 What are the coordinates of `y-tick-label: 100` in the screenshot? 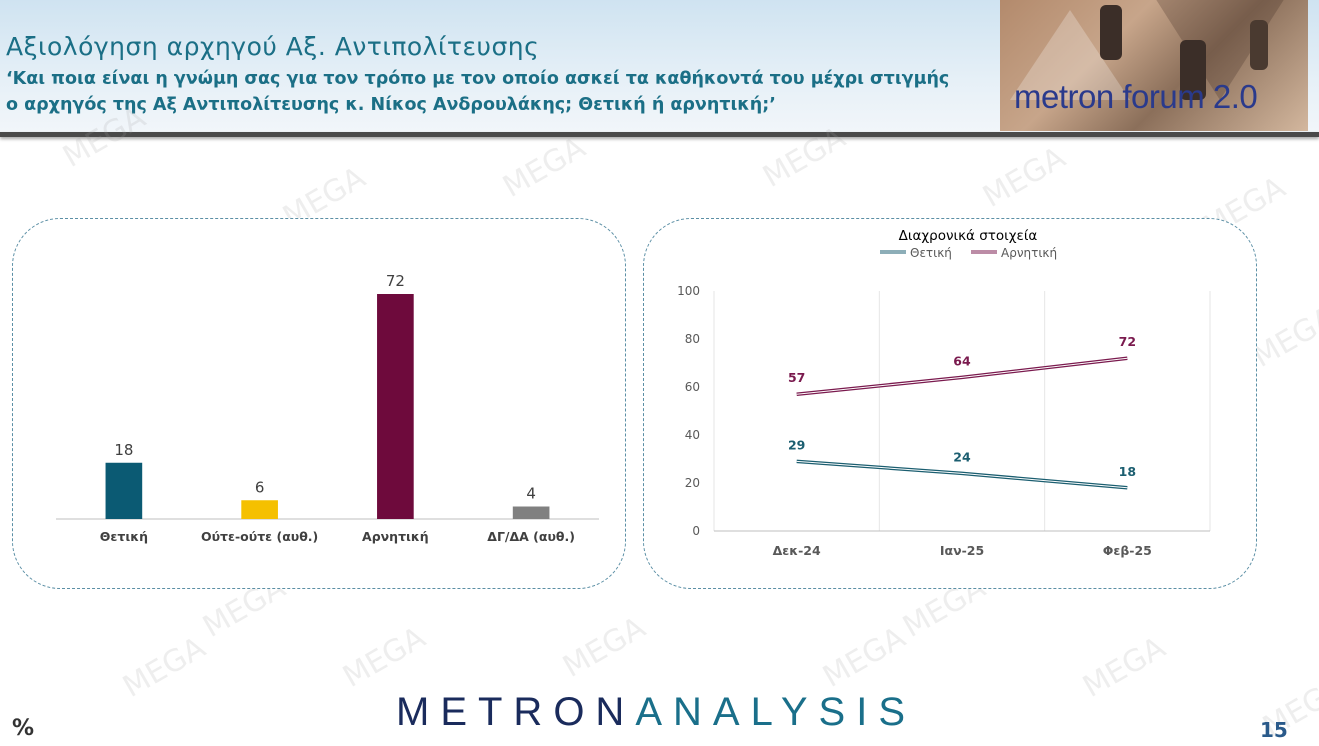 It's located at (688, 291).